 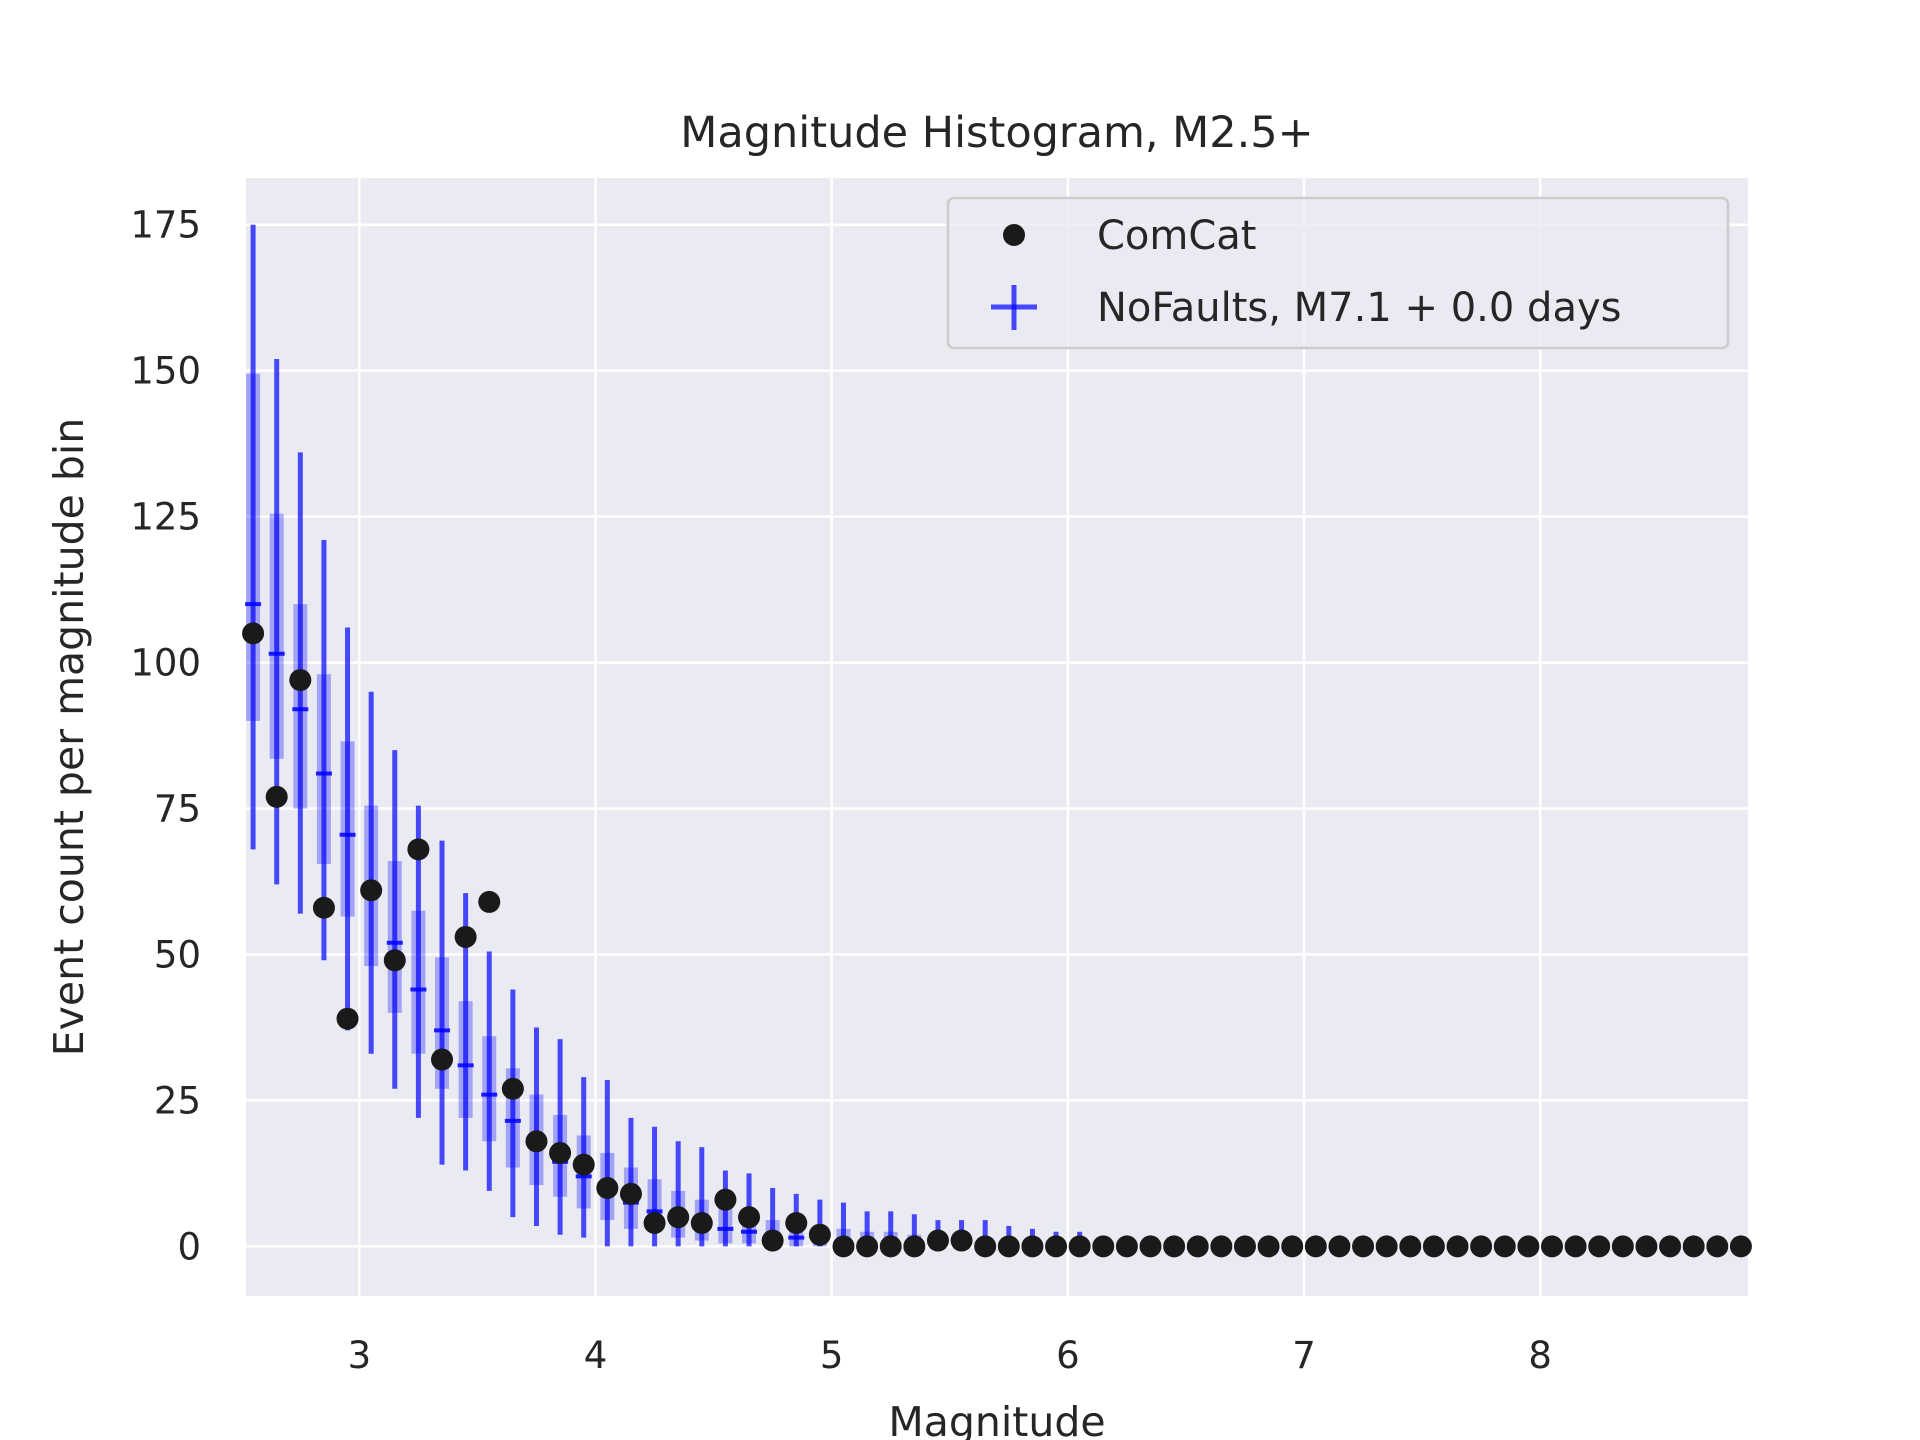 I want to click on y-tick-label: 175, so click(x=165, y=225).